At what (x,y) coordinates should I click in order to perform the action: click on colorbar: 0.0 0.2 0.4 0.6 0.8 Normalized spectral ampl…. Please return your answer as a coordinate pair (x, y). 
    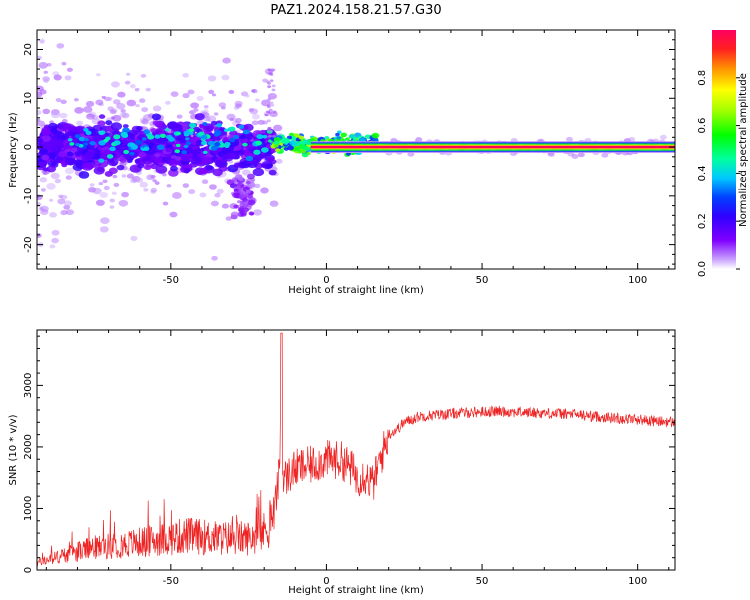
    Looking at the image, I should click on (723, 153).